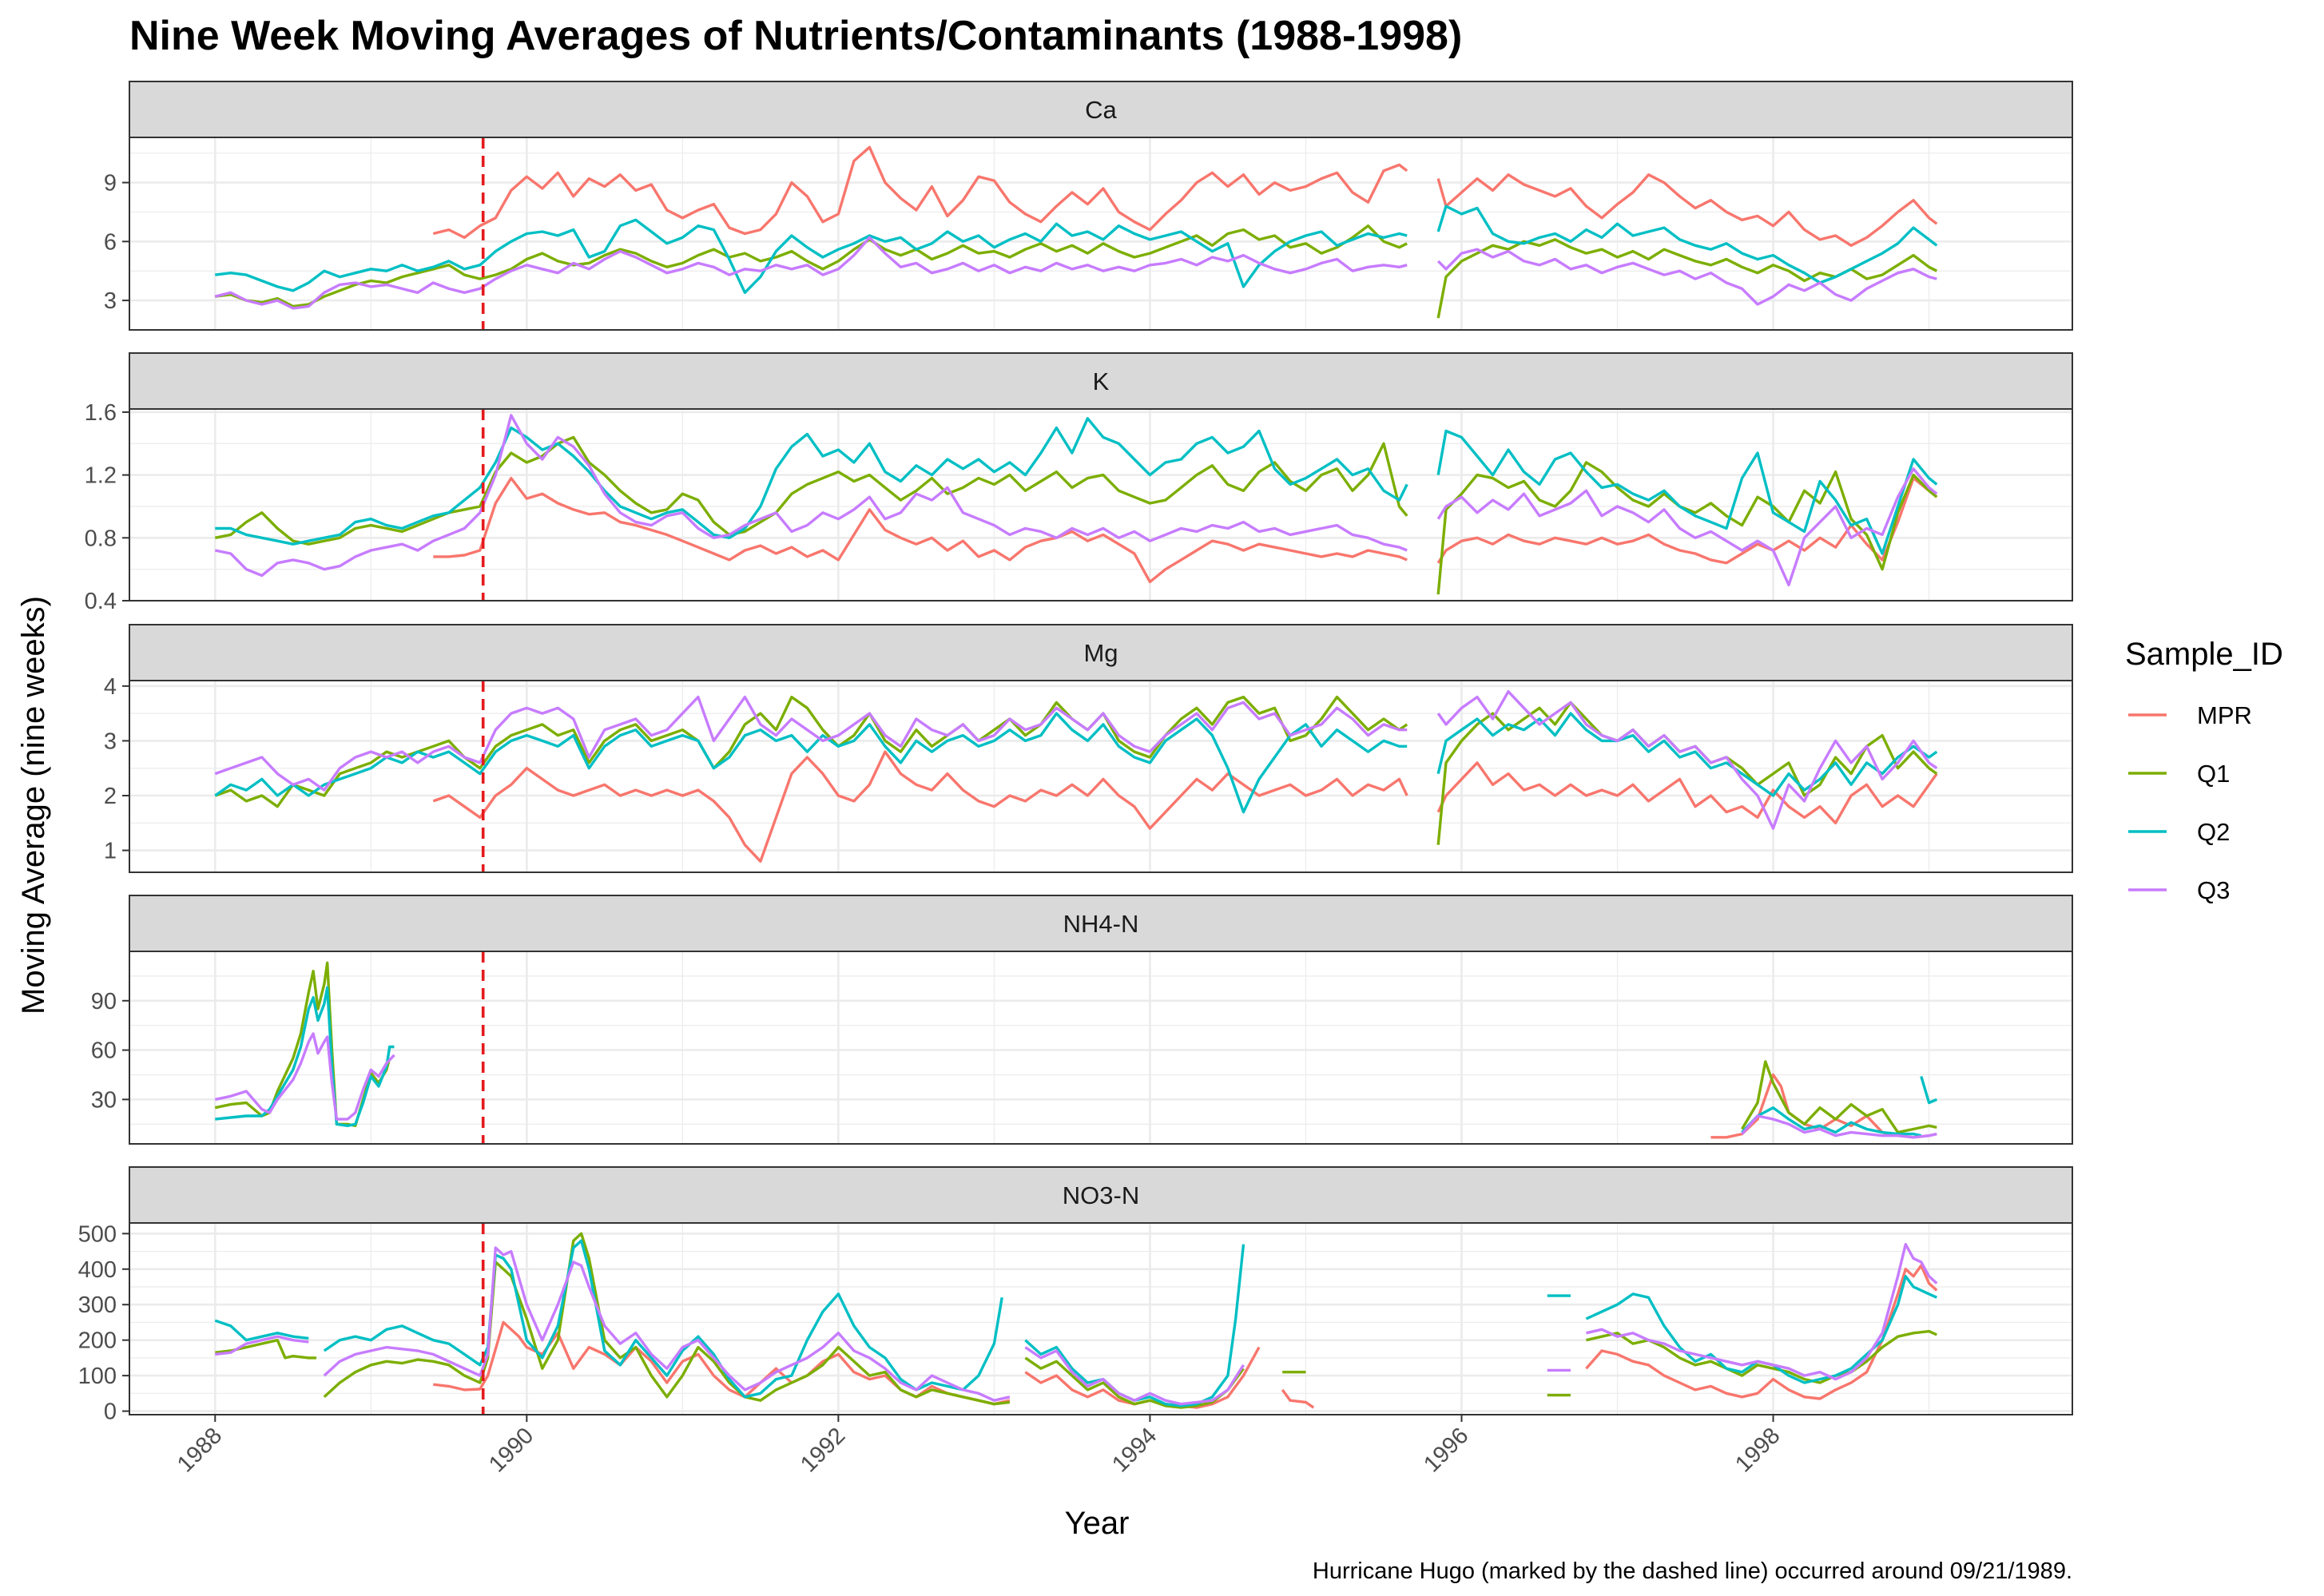 This screenshot has height=1596, width=2324. Describe the element at coordinates (98, 1270) in the screenshot. I see `y-tick-label: 400` at that location.